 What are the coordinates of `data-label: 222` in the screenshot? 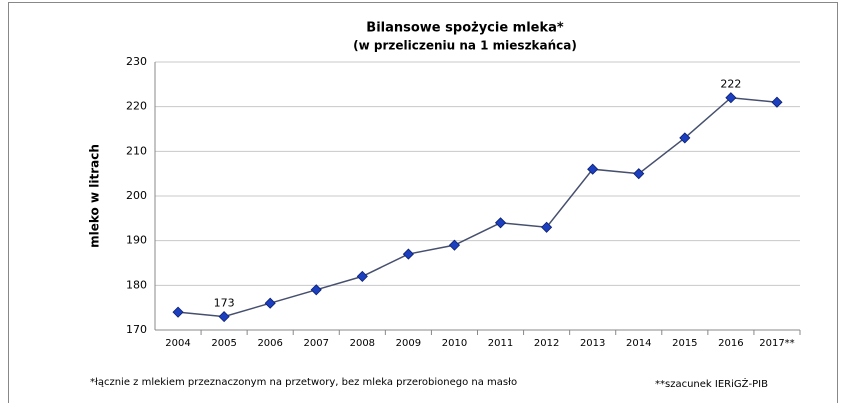 It's located at (730, 84).